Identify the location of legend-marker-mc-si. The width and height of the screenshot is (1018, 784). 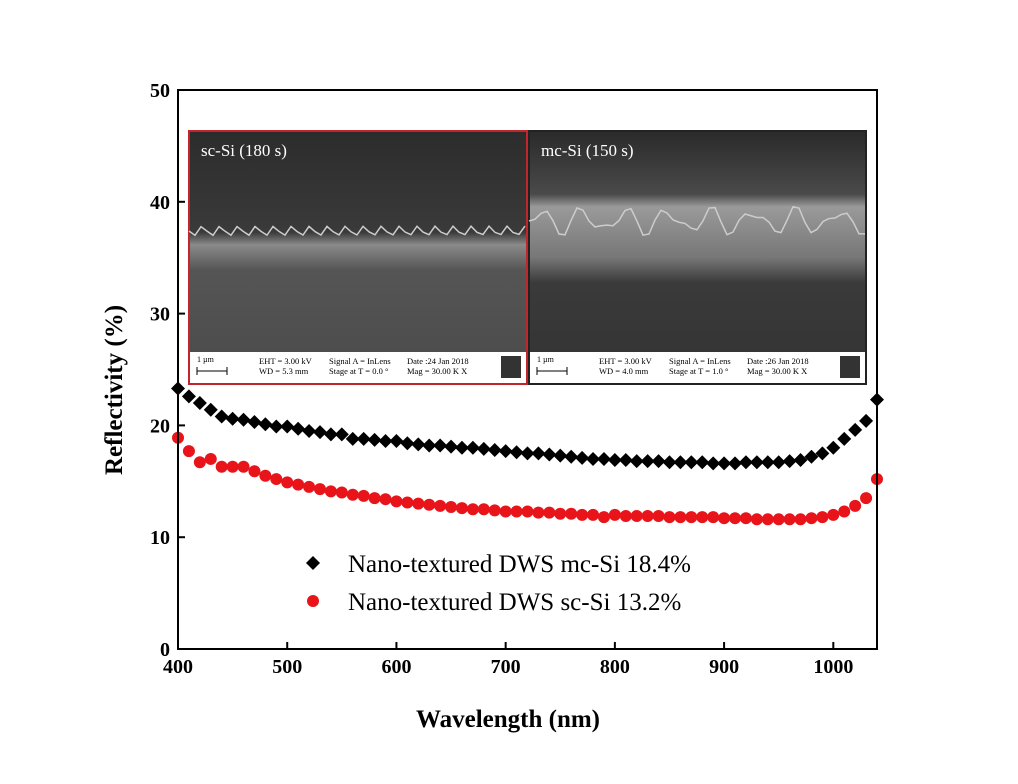
(313, 563).